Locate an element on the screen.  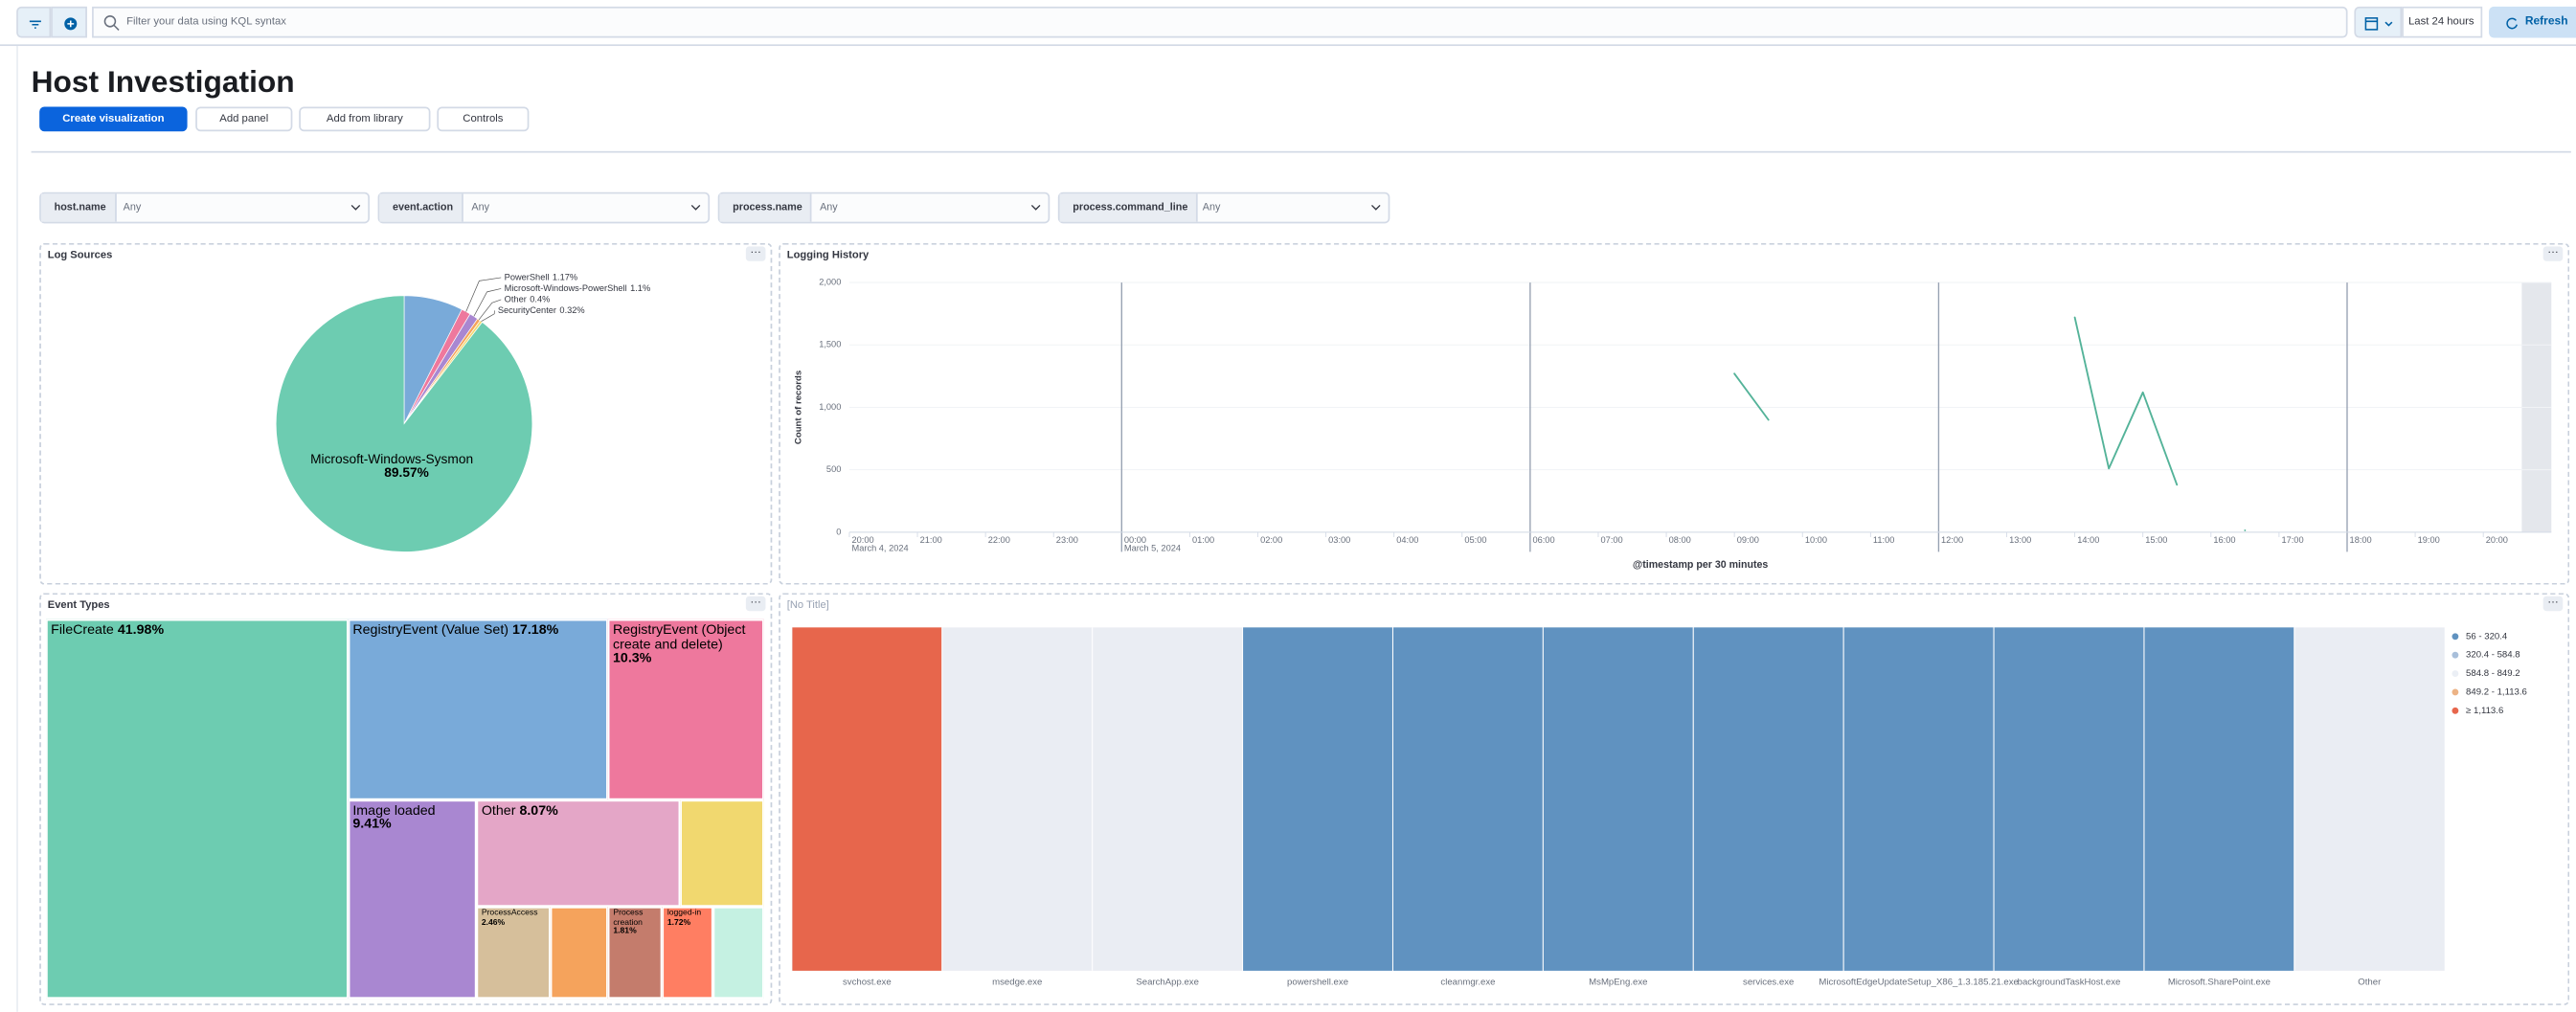
panel-title: Logging History is located at coordinates (828, 255).